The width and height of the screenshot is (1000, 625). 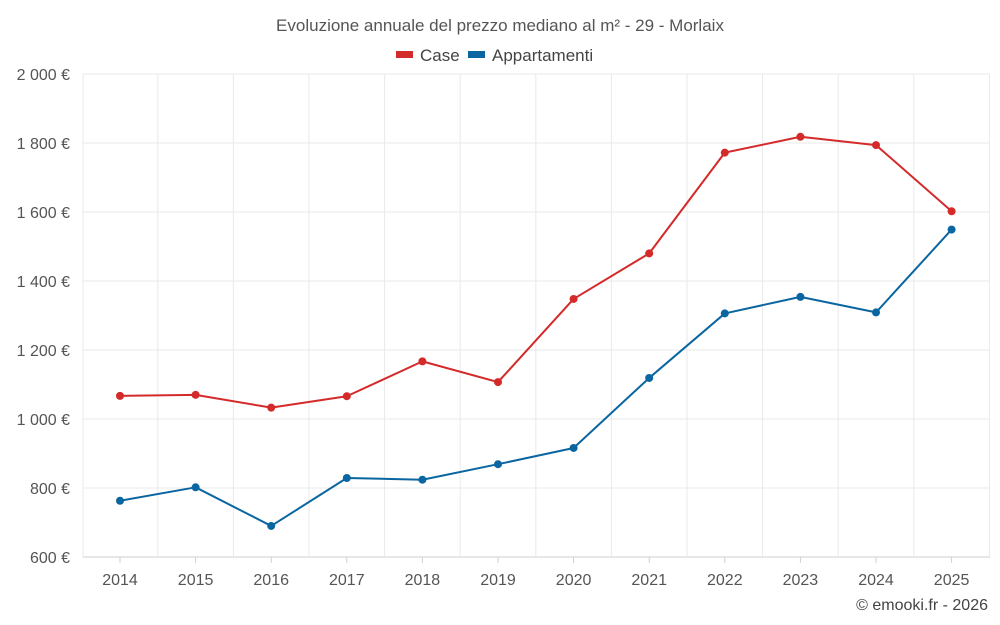 What do you see at coordinates (404, 54) in the screenshot?
I see `legend-swatch-case` at bounding box center [404, 54].